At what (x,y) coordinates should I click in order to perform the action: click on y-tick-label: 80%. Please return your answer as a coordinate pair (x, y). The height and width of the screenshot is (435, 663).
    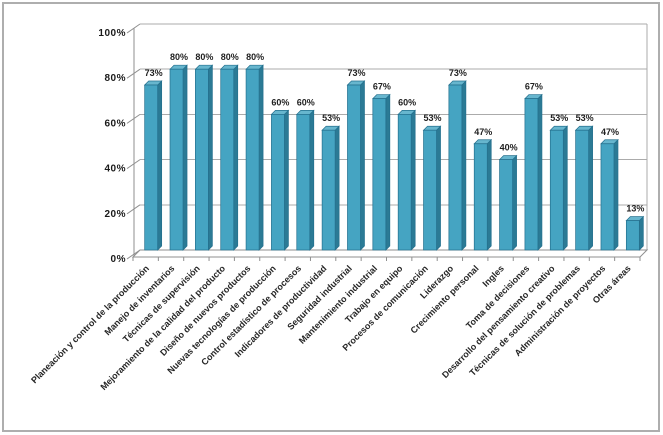
    Looking at the image, I should click on (115, 78).